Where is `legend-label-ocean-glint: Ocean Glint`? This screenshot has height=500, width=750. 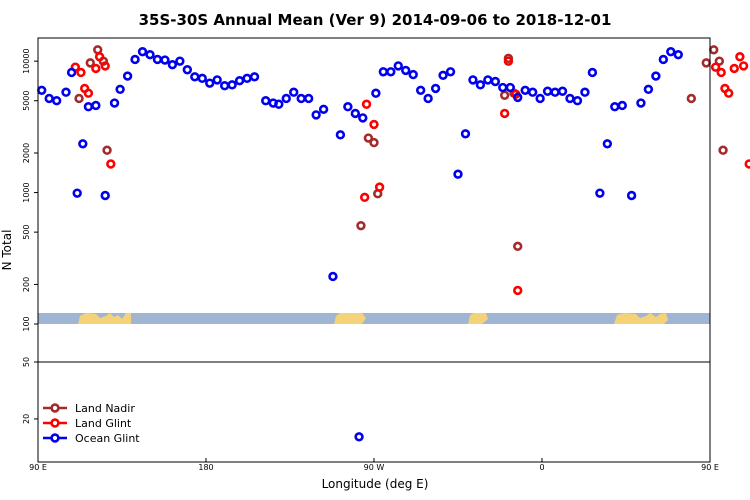 legend-label-ocean-glint: Ocean Glint is located at coordinates (107, 438).